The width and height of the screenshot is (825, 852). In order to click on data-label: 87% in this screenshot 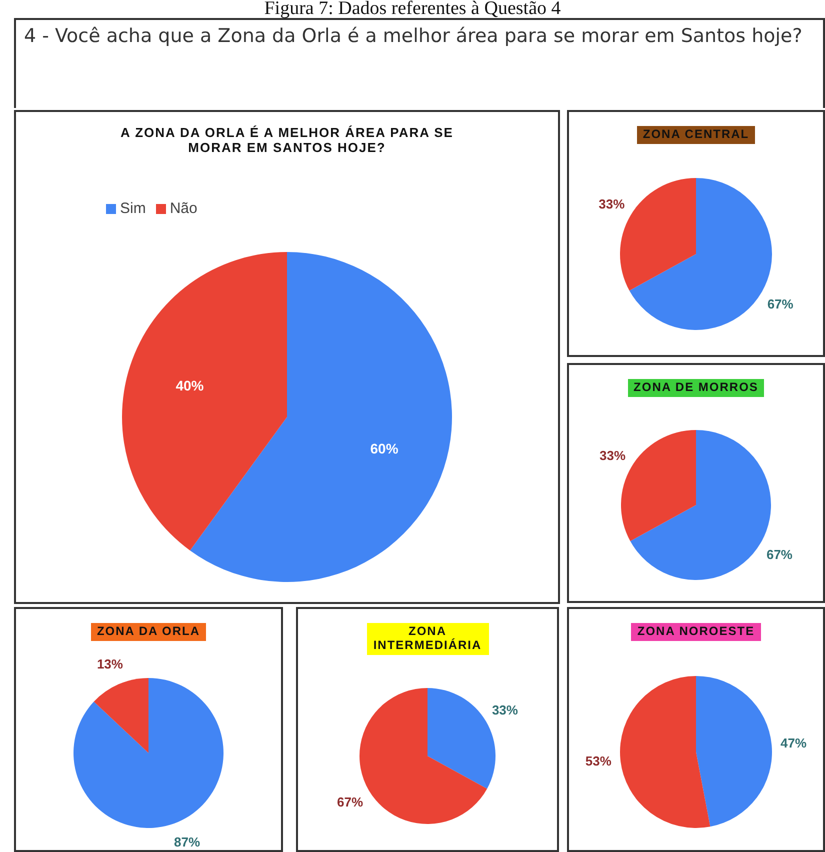, I will do `click(187, 842)`.